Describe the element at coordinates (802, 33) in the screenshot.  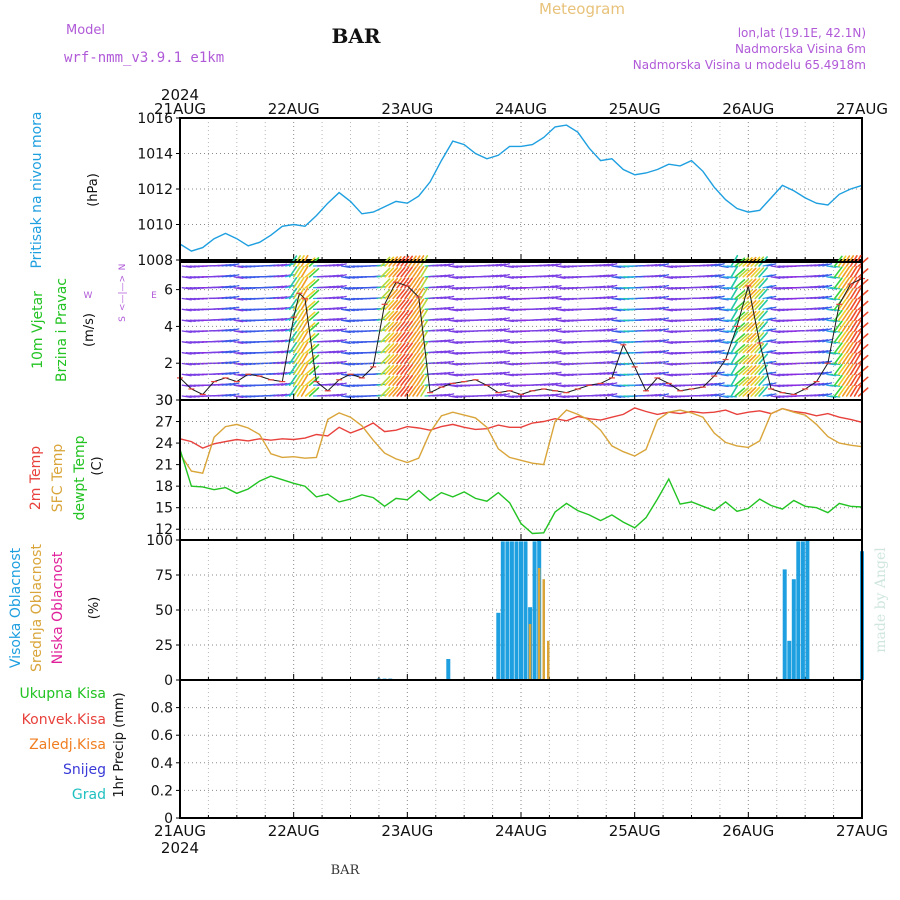
I see `location-label: lon,lat (19.1E, 42.1N)` at that location.